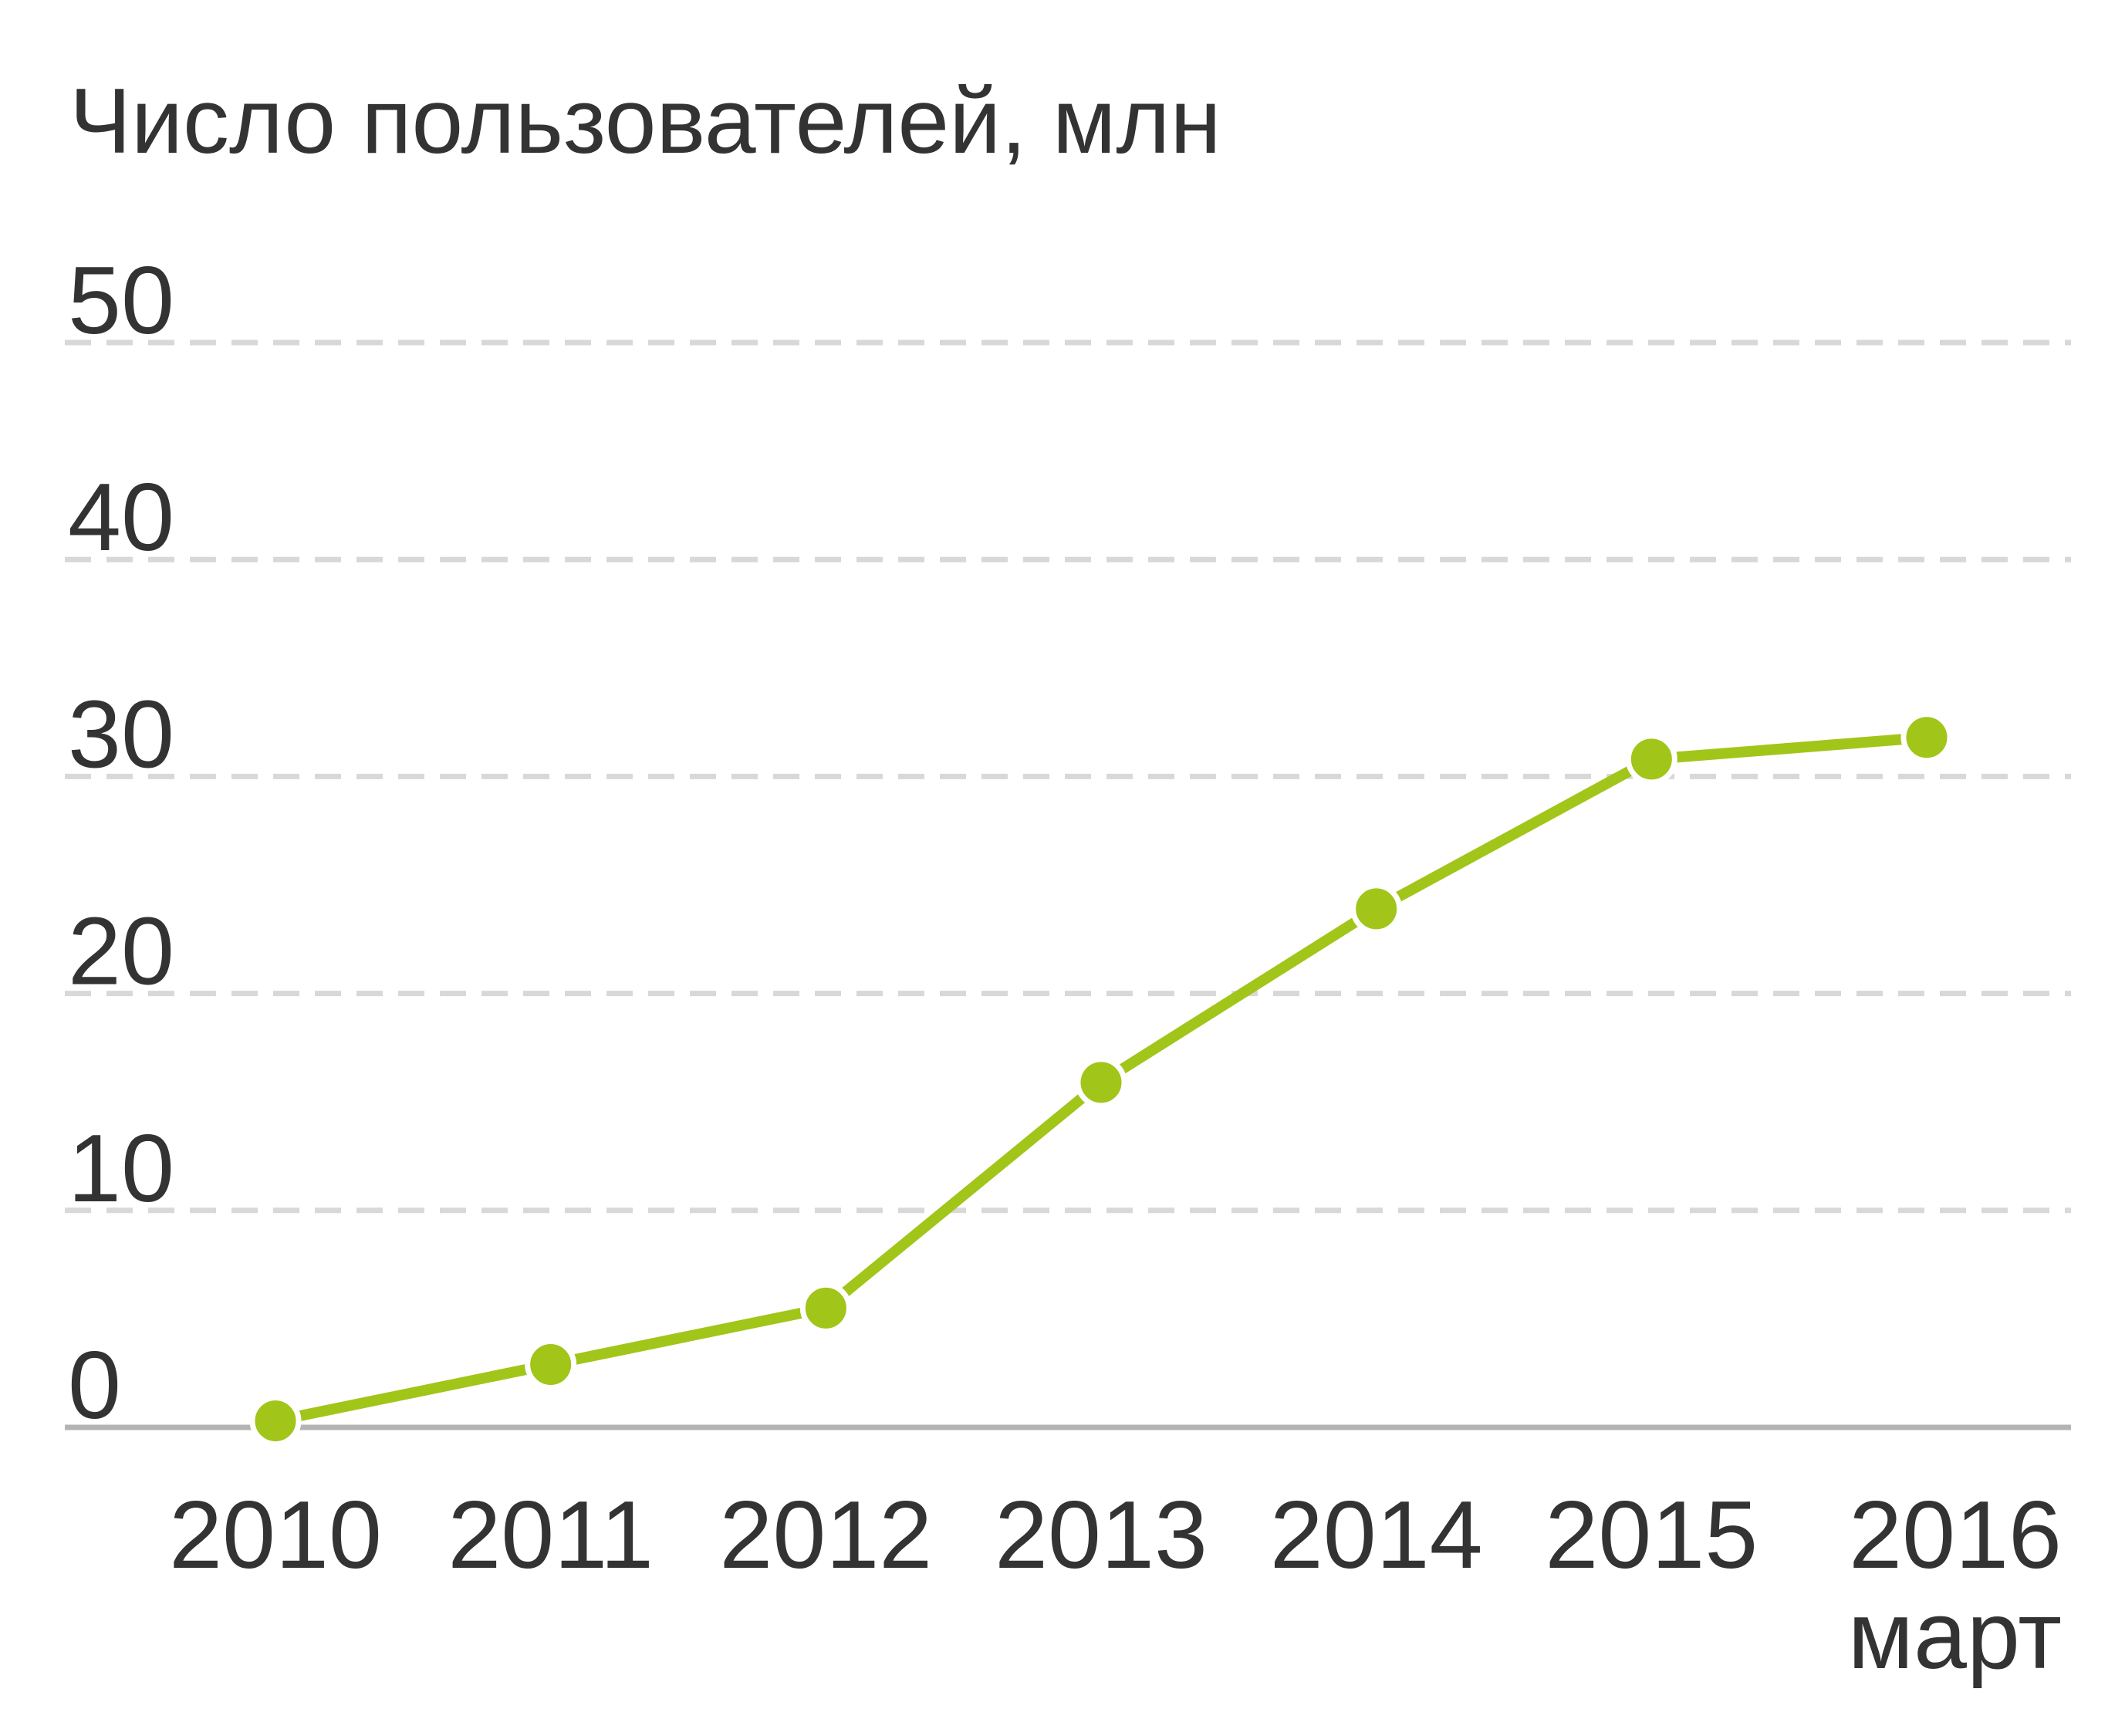 This screenshot has height=1736, width=2125. I want to click on x-tick-sublabel: март, so click(1955, 1635).